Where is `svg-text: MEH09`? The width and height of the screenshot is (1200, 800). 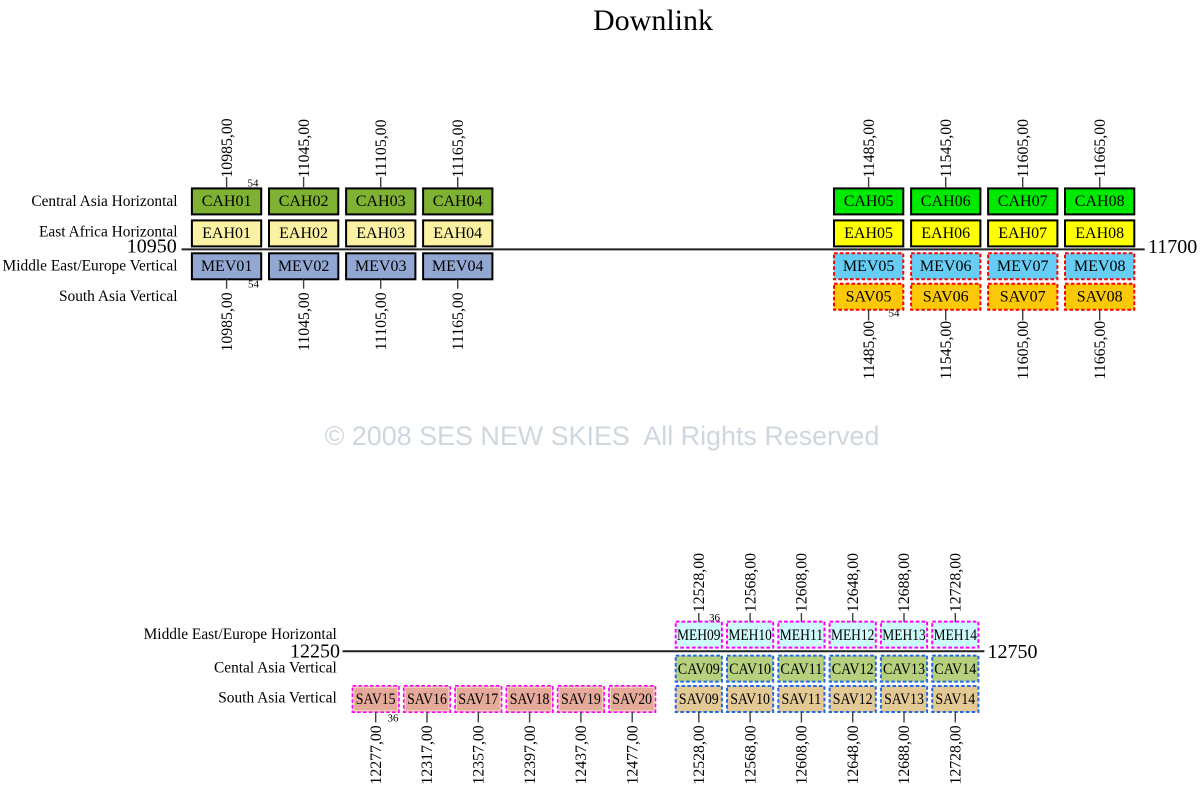 svg-text: MEH09 is located at coordinates (699, 635).